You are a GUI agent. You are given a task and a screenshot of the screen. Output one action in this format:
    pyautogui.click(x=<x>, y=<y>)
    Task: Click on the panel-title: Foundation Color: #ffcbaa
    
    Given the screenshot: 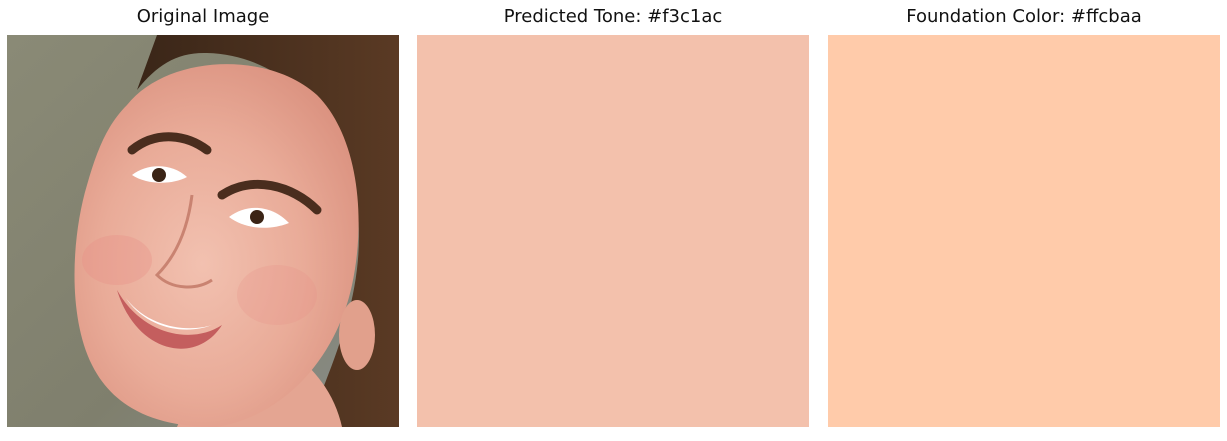 What is the action you would take?
    pyautogui.click(x=1024, y=16)
    